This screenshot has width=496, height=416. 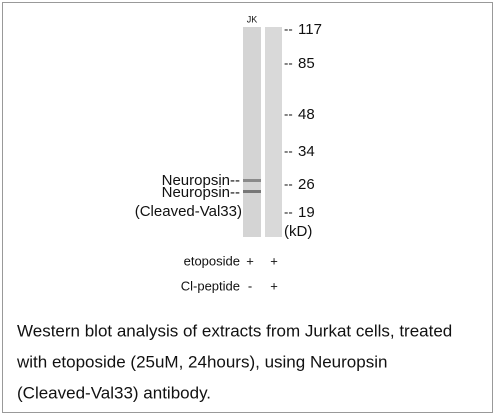 I want to click on marker-label: 85, so click(x=306, y=63).